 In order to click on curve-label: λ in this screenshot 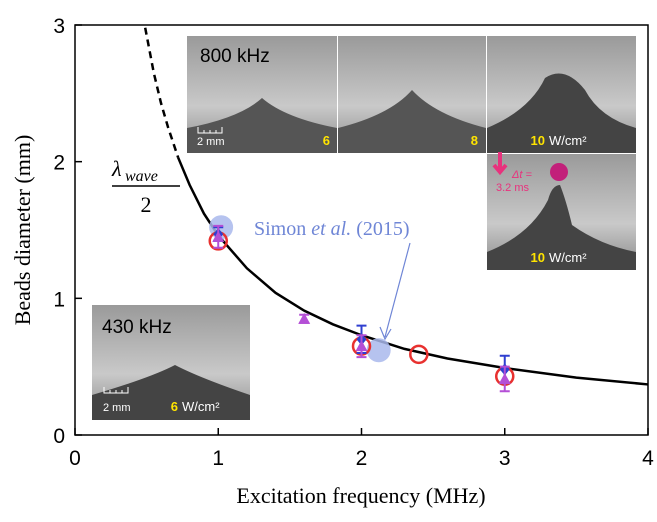, I will do `click(116, 168)`.